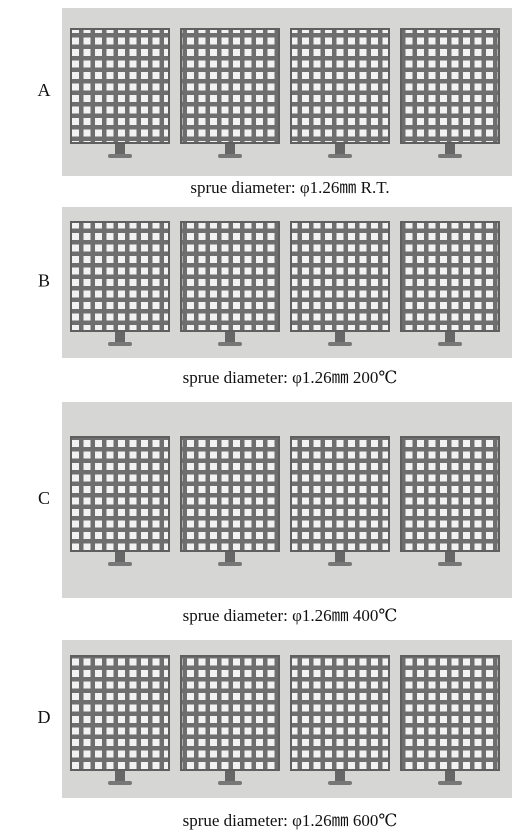 This screenshot has height=837, width=514. I want to click on panel-label: C, so click(44, 498).